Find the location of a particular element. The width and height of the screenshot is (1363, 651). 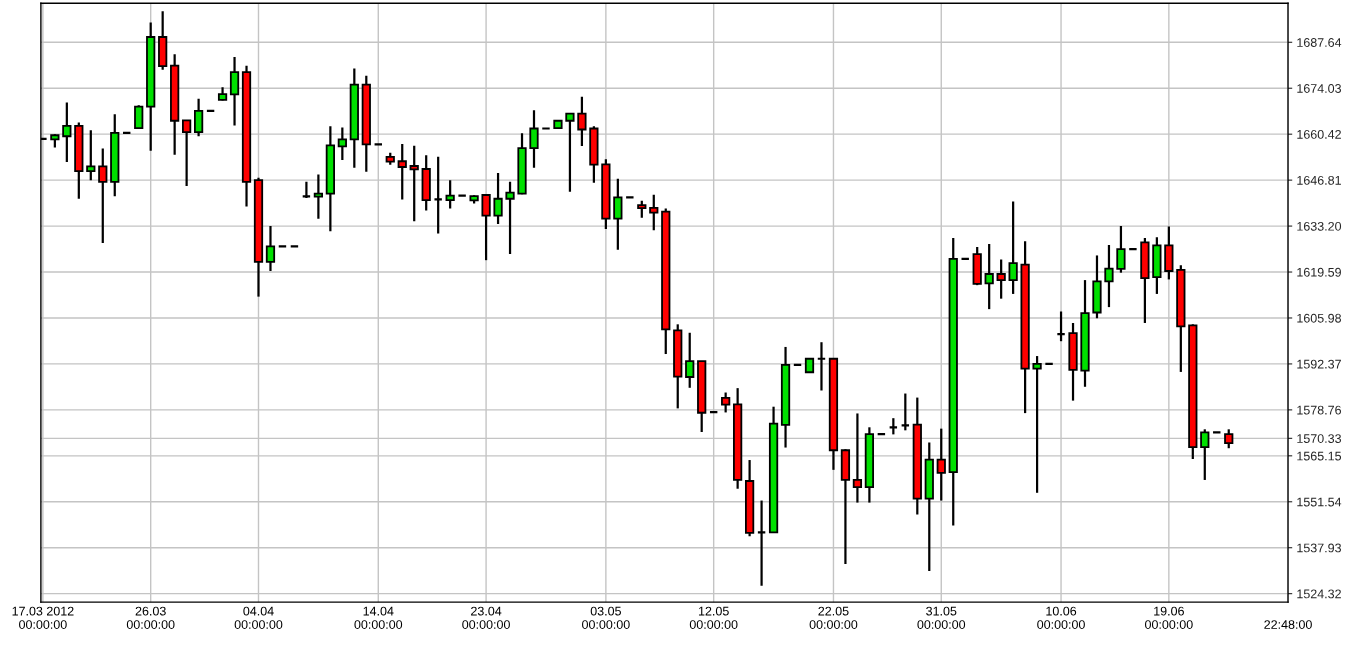

x-tick-label: 23.04 00:00:00 is located at coordinates (486, 617).